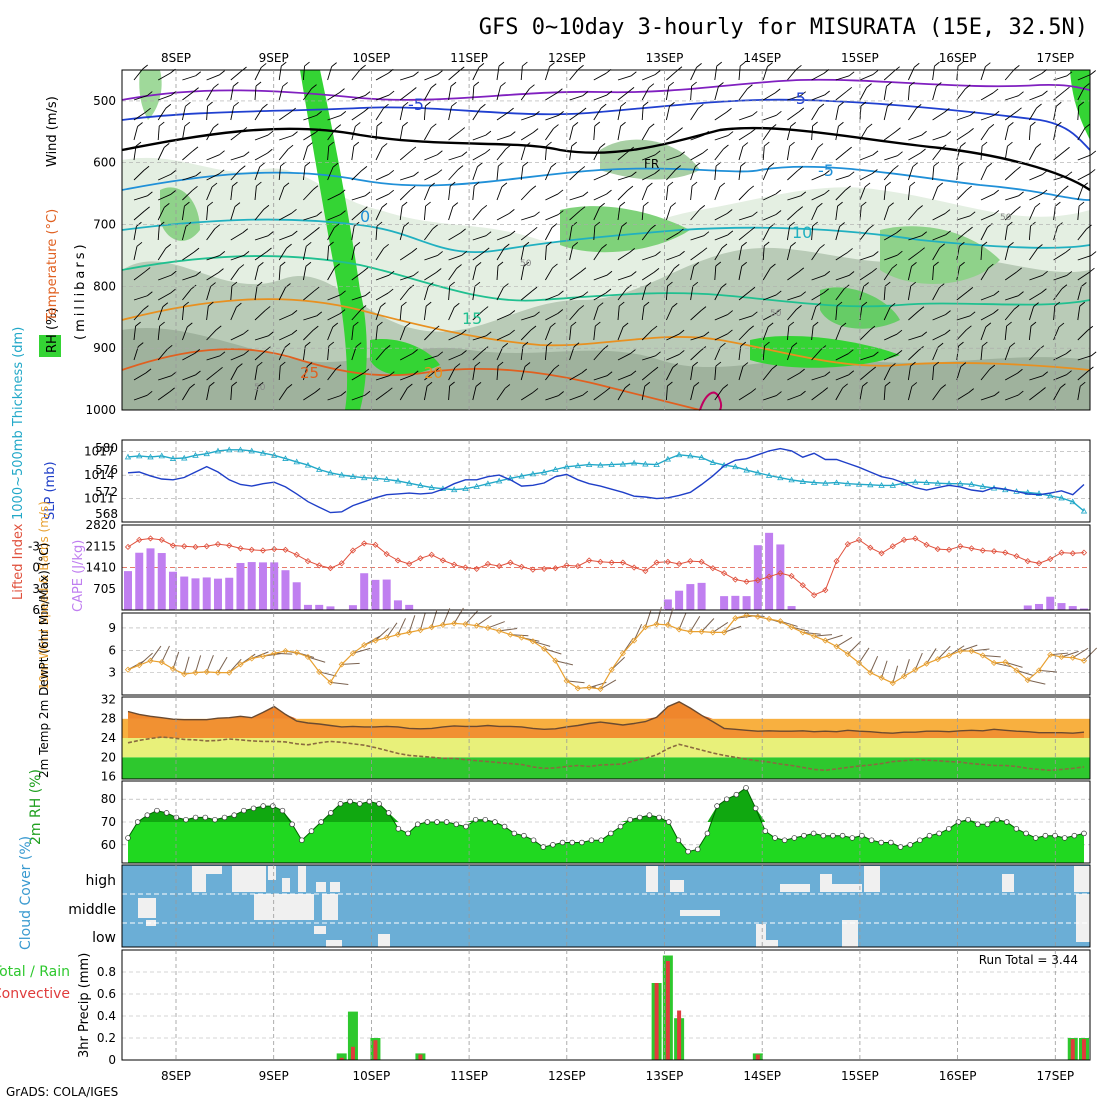  I want to click on cloud-gap, so click(850, 933).